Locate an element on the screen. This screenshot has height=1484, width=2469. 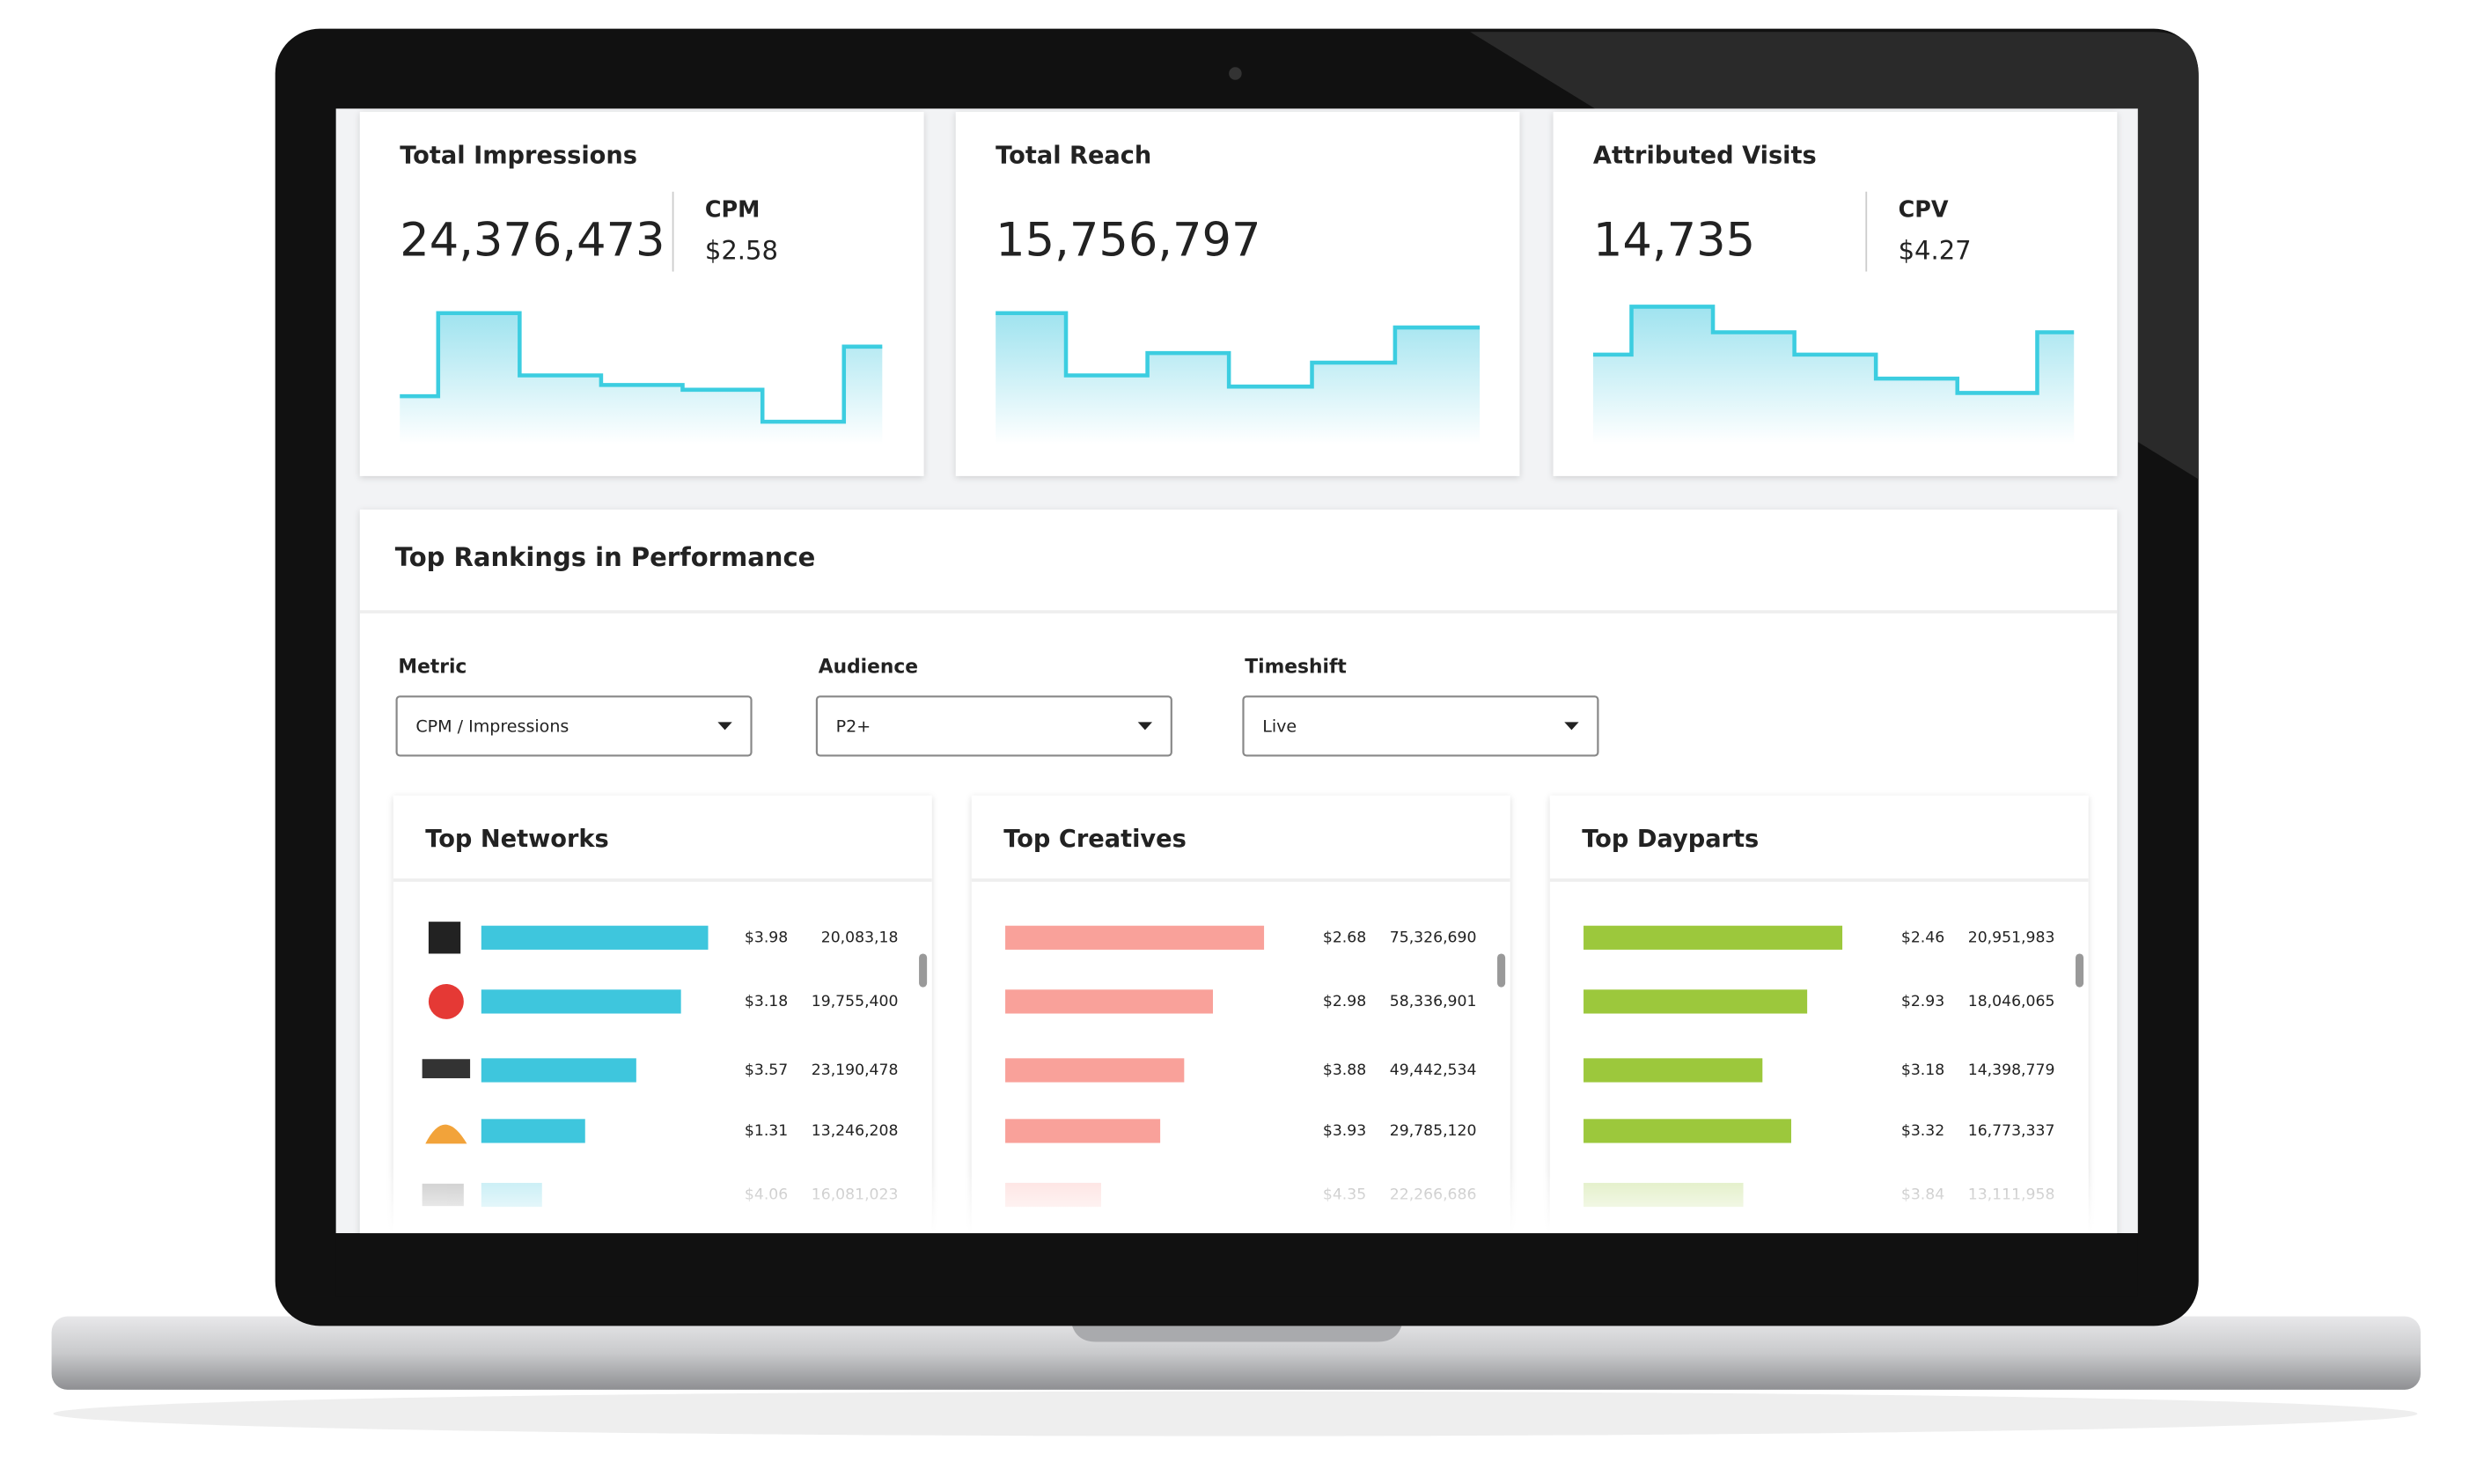
ranking-row: $2.46 20,951,983 is located at coordinates (1820, 937).